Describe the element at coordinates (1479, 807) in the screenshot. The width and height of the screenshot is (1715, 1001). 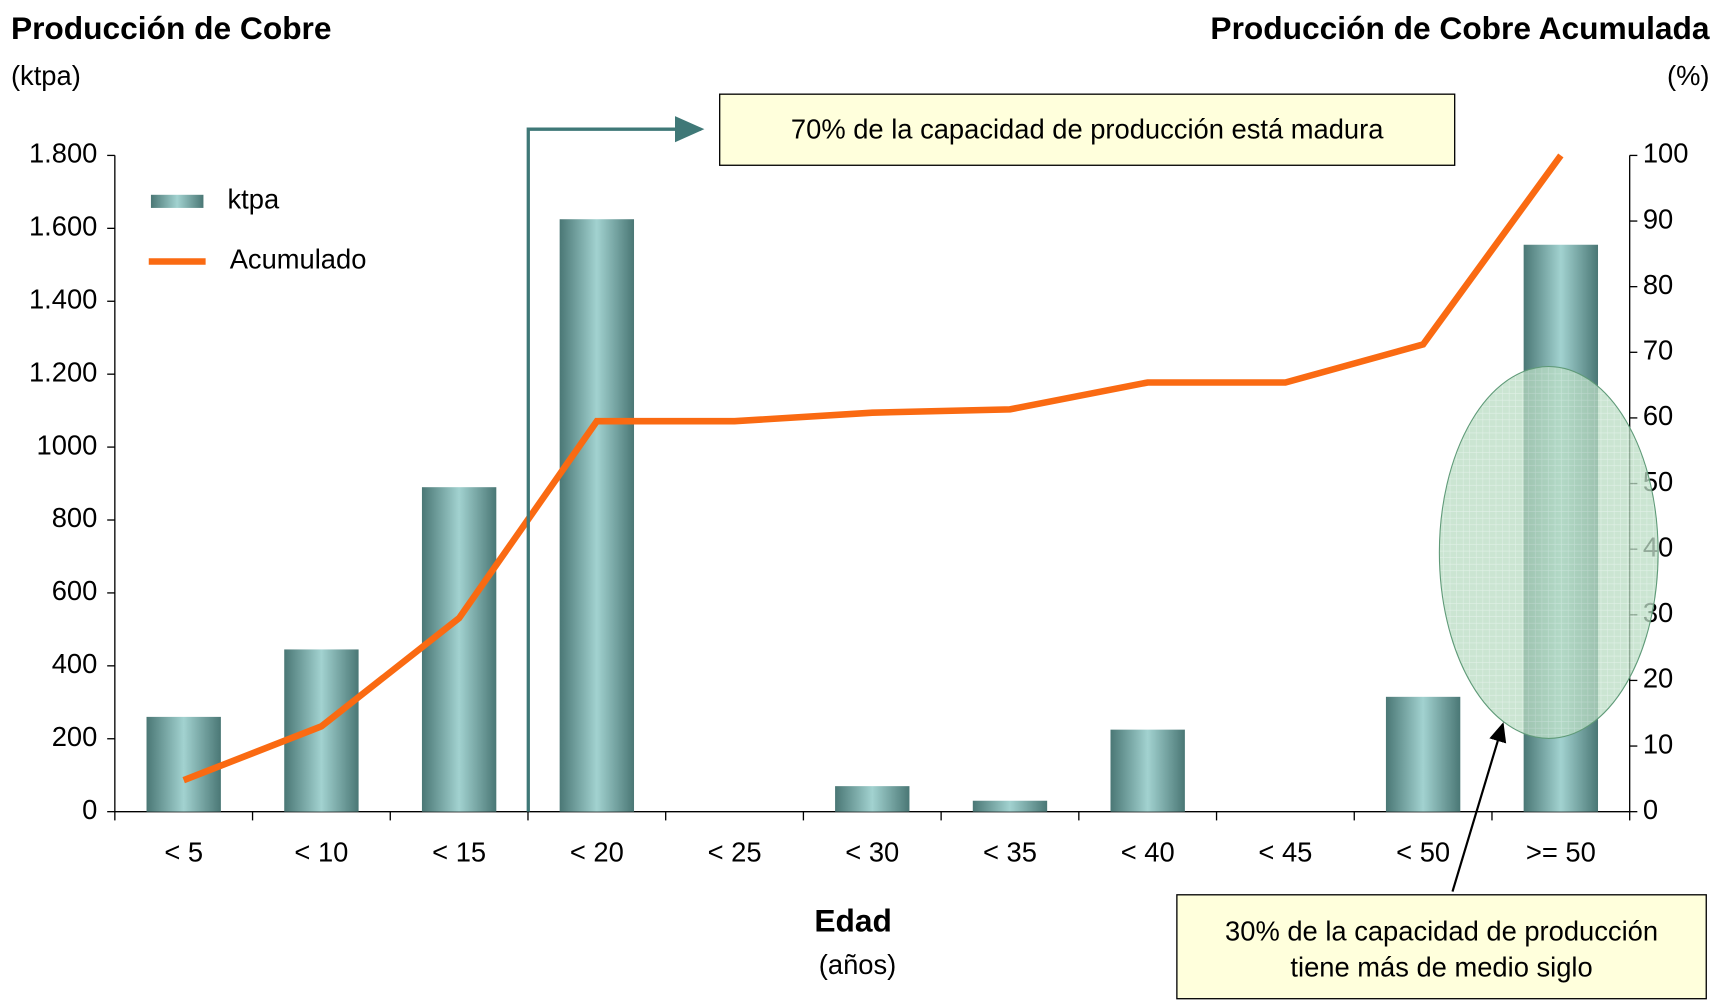
I see `old-arrow` at that location.